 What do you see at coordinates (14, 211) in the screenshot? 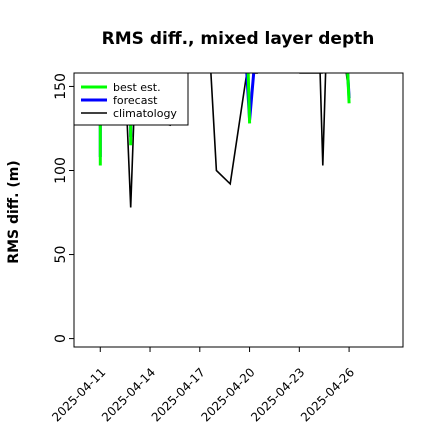
I see `y-axis-label: RMS diff. (m)` at bounding box center [14, 211].